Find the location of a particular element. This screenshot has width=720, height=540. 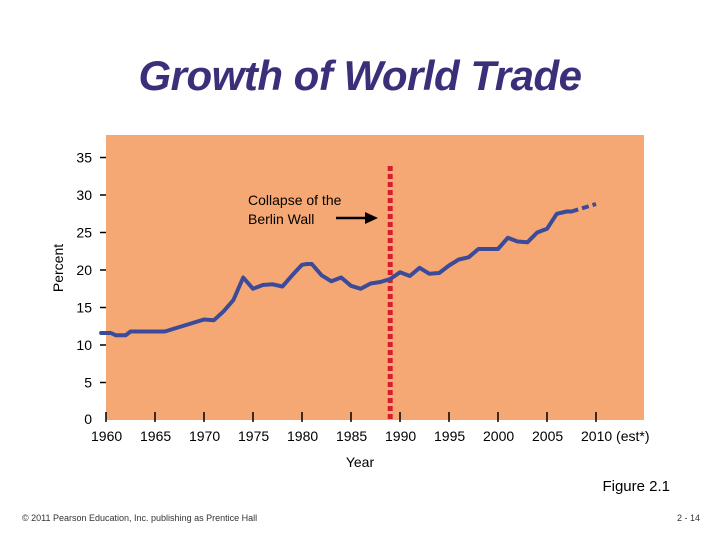

x-tick-label: 1960 is located at coordinates (106, 436).